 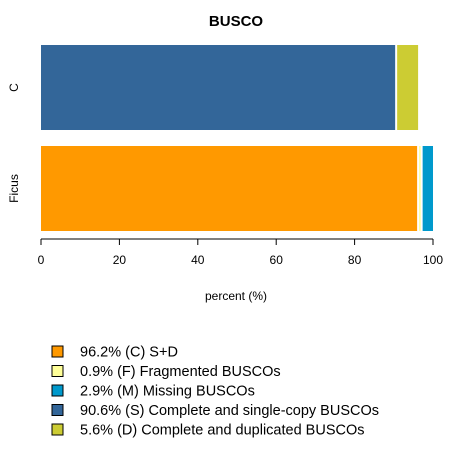 What do you see at coordinates (120, 260) in the screenshot?
I see `x-tick-label: 20` at bounding box center [120, 260].